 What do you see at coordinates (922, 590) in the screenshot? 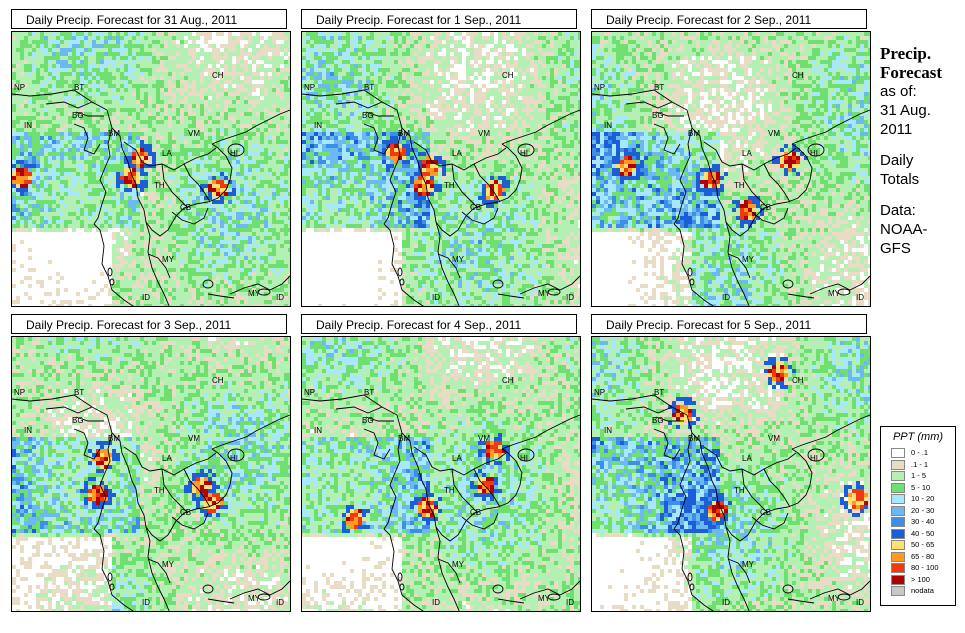
I see `legend-label: nodata` at bounding box center [922, 590].